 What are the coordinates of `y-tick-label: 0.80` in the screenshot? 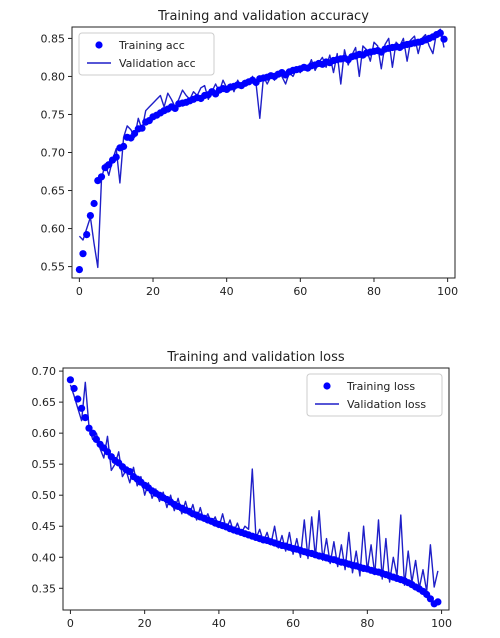 It's located at (53, 76).